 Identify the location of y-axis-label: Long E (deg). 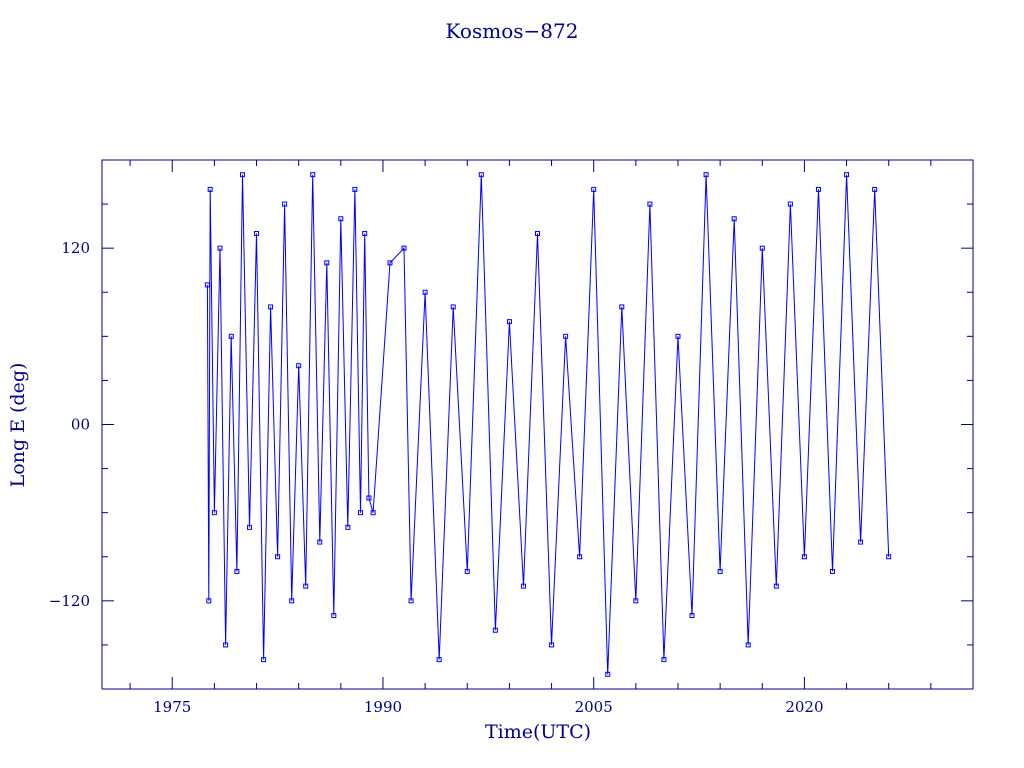
(18, 425).